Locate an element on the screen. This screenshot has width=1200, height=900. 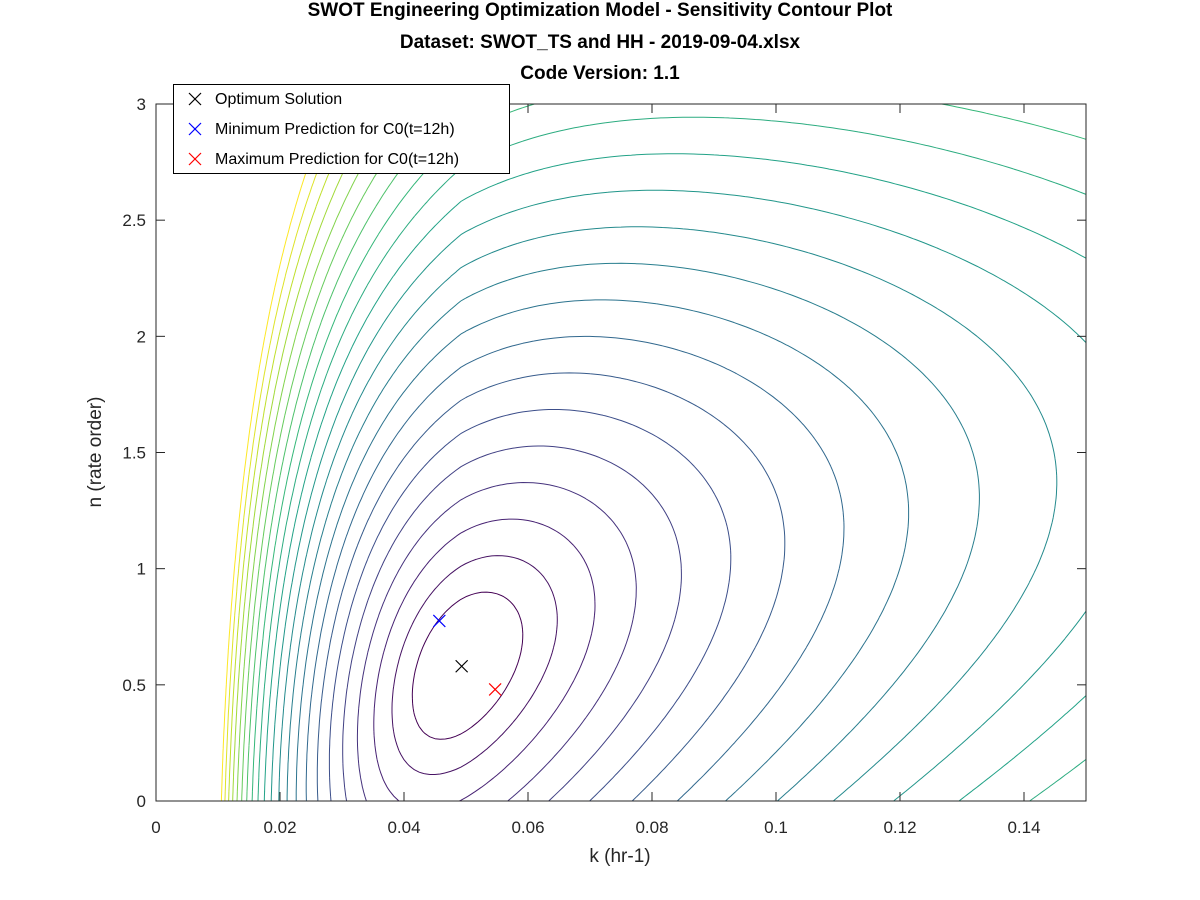
x-tick-label: 0.06 is located at coordinates (527, 827).